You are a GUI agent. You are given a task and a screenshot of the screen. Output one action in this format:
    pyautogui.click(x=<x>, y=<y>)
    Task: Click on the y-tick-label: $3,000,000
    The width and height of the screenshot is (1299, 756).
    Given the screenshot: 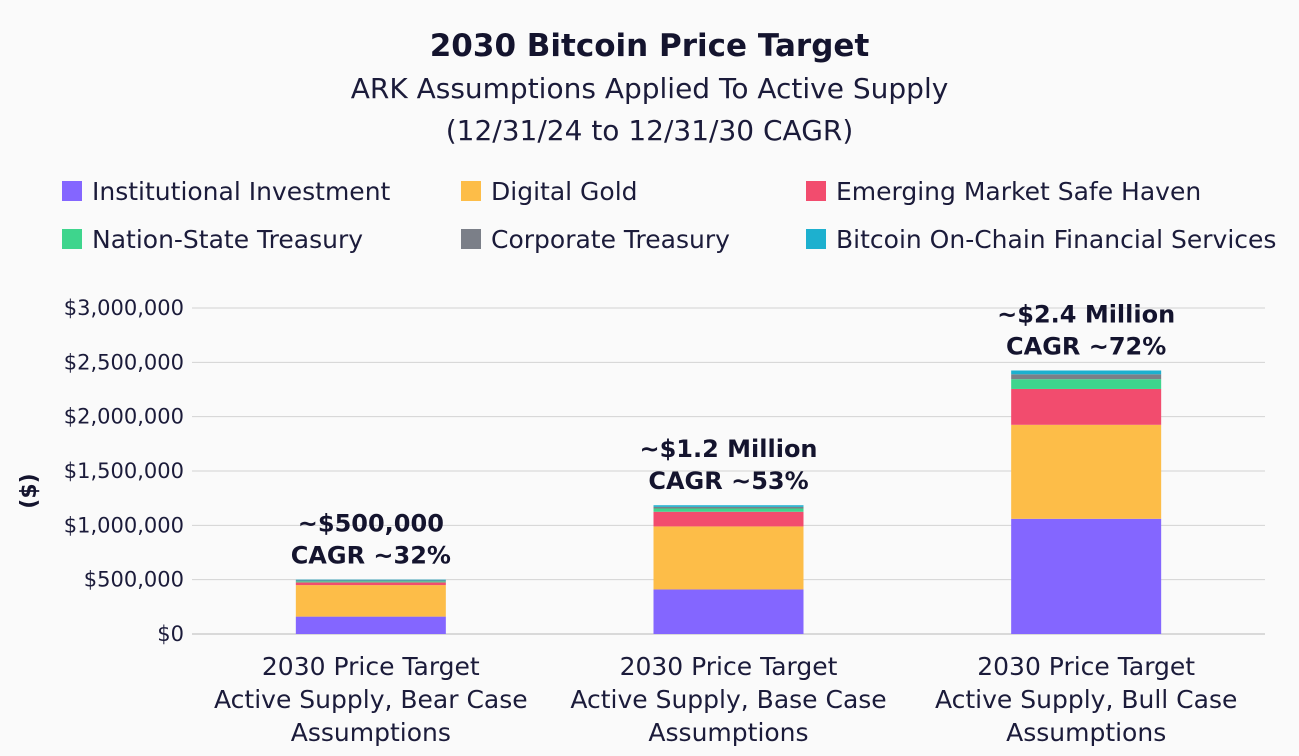 What is the action you would take?
    pyautogui.click(x=124, y=308)
    